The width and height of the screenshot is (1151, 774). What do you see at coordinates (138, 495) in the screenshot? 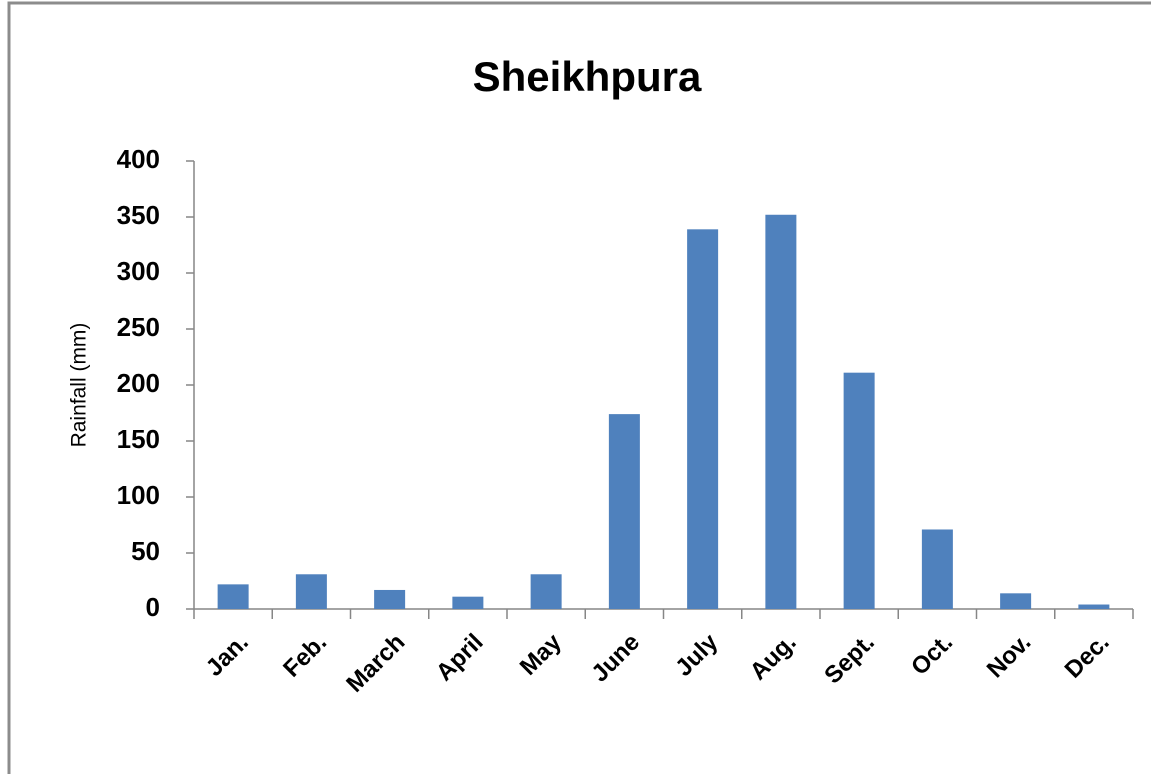
I see `y-tick-label: 100` at bounding box center [138, 495].